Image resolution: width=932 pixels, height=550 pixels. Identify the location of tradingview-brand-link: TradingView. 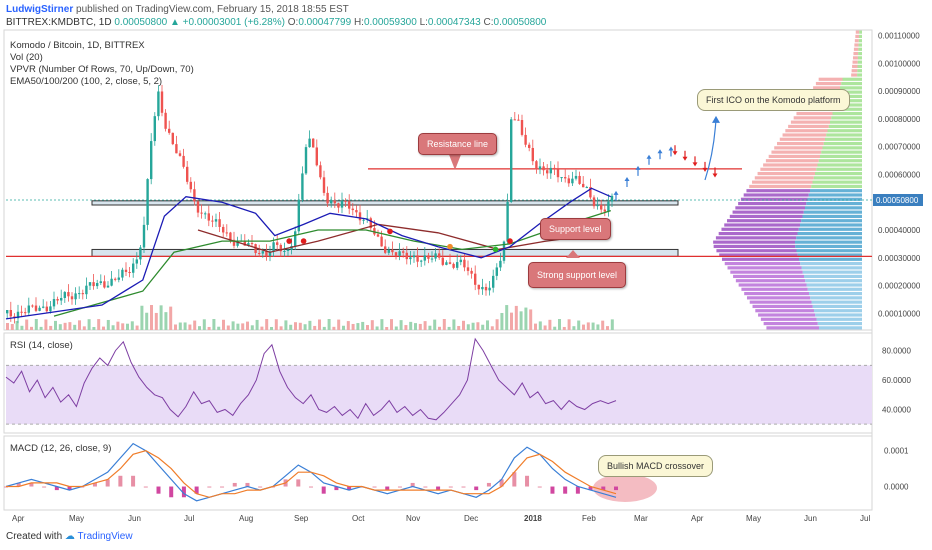
(105, 536).